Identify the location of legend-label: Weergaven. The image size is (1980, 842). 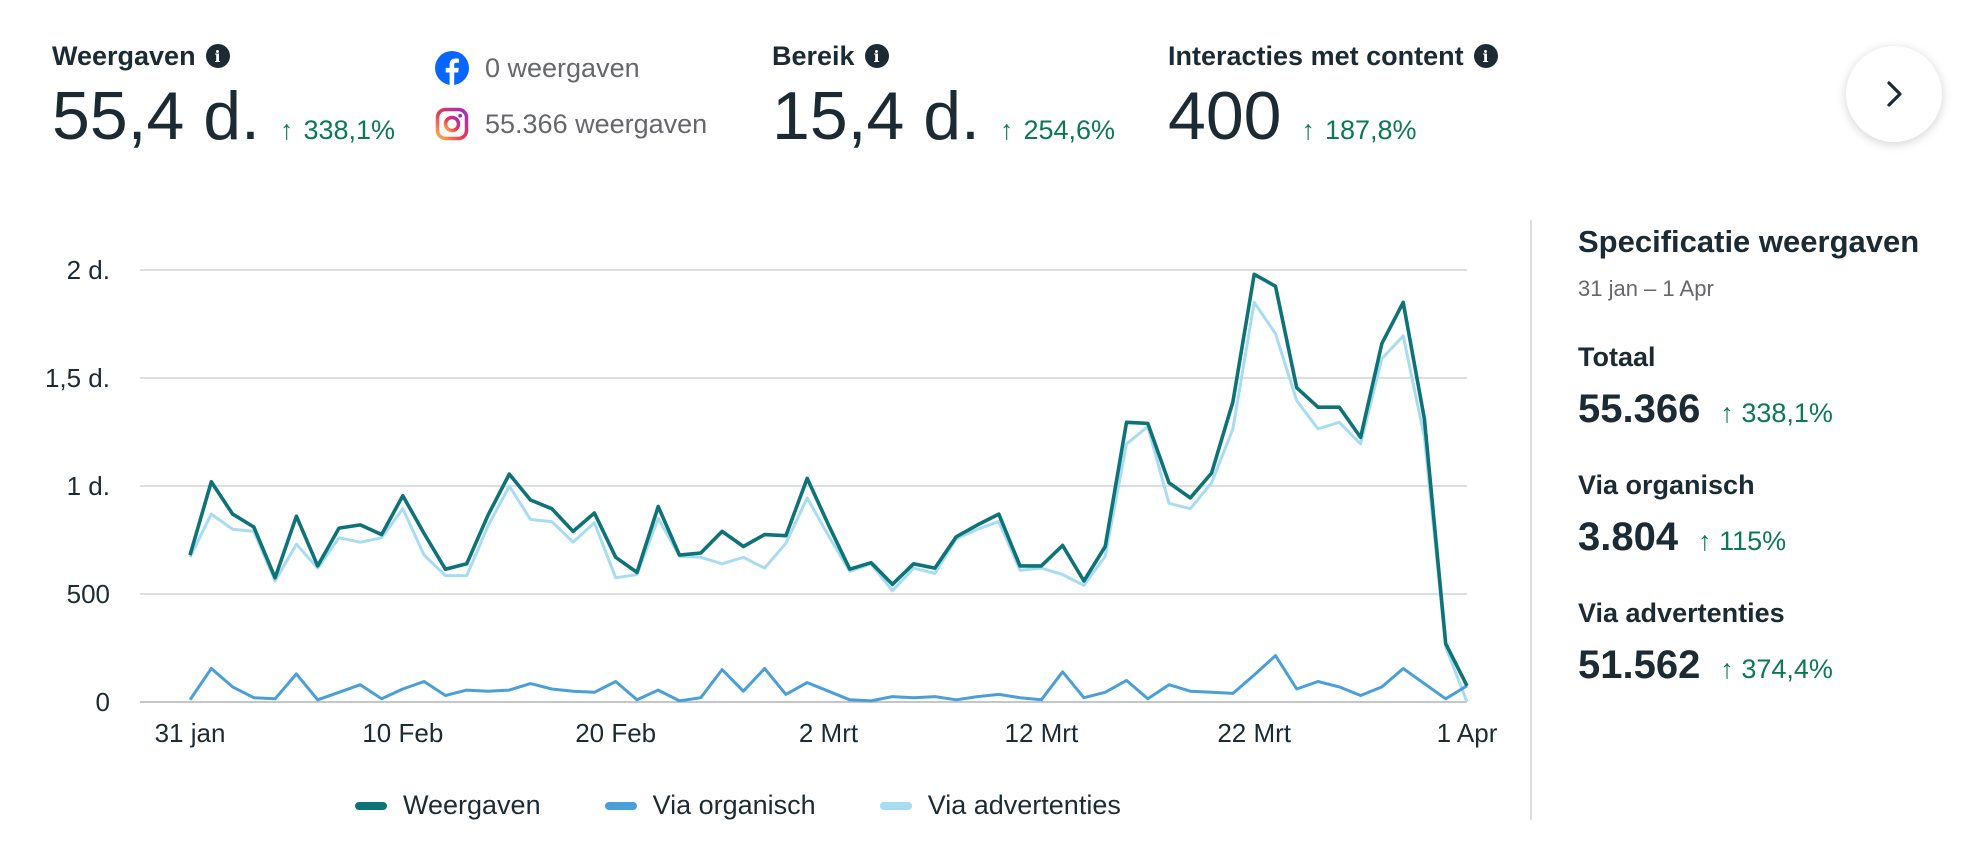
(472, 805).